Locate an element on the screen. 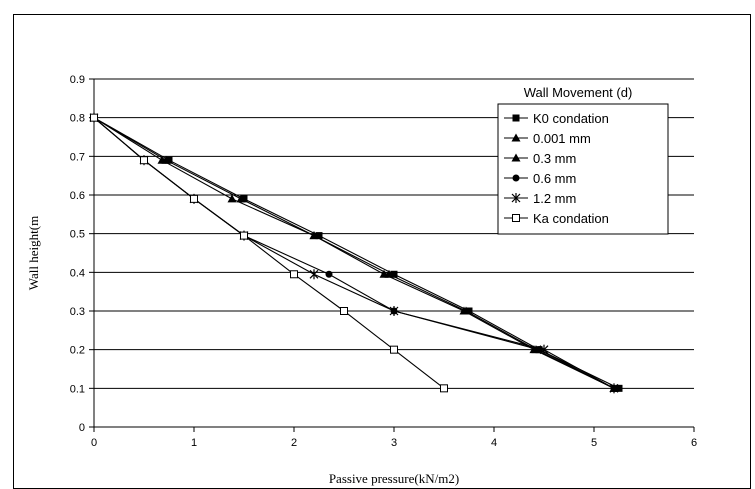 The image size is (755, 489). legend-item: 0.001 mm is located at coordinates (547, 138).